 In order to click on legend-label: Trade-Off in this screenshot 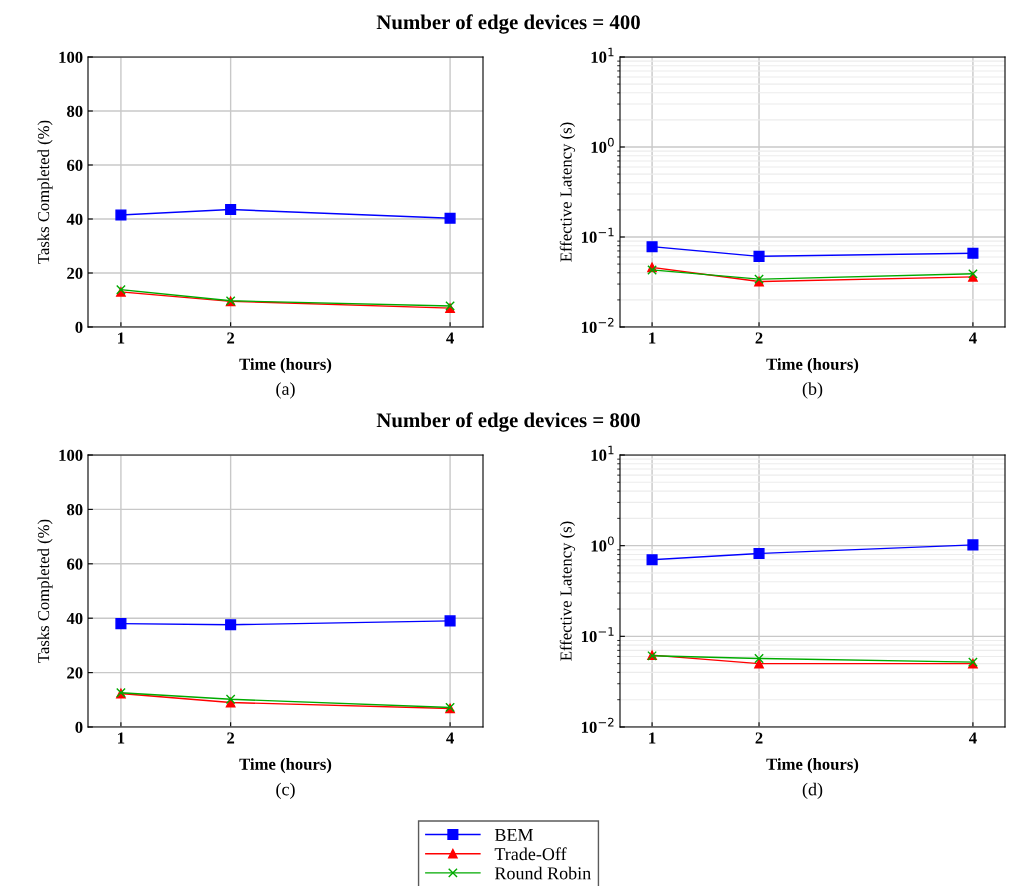, I will do `click(530, 854)`.